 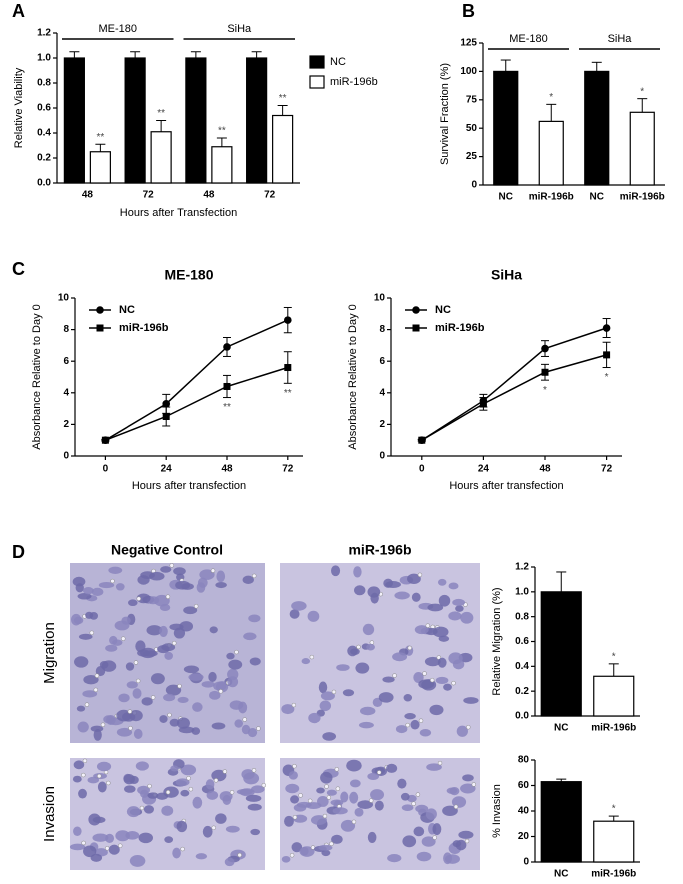 I want to click on y-tick-label: 0.8, so click(x=522, y=616).